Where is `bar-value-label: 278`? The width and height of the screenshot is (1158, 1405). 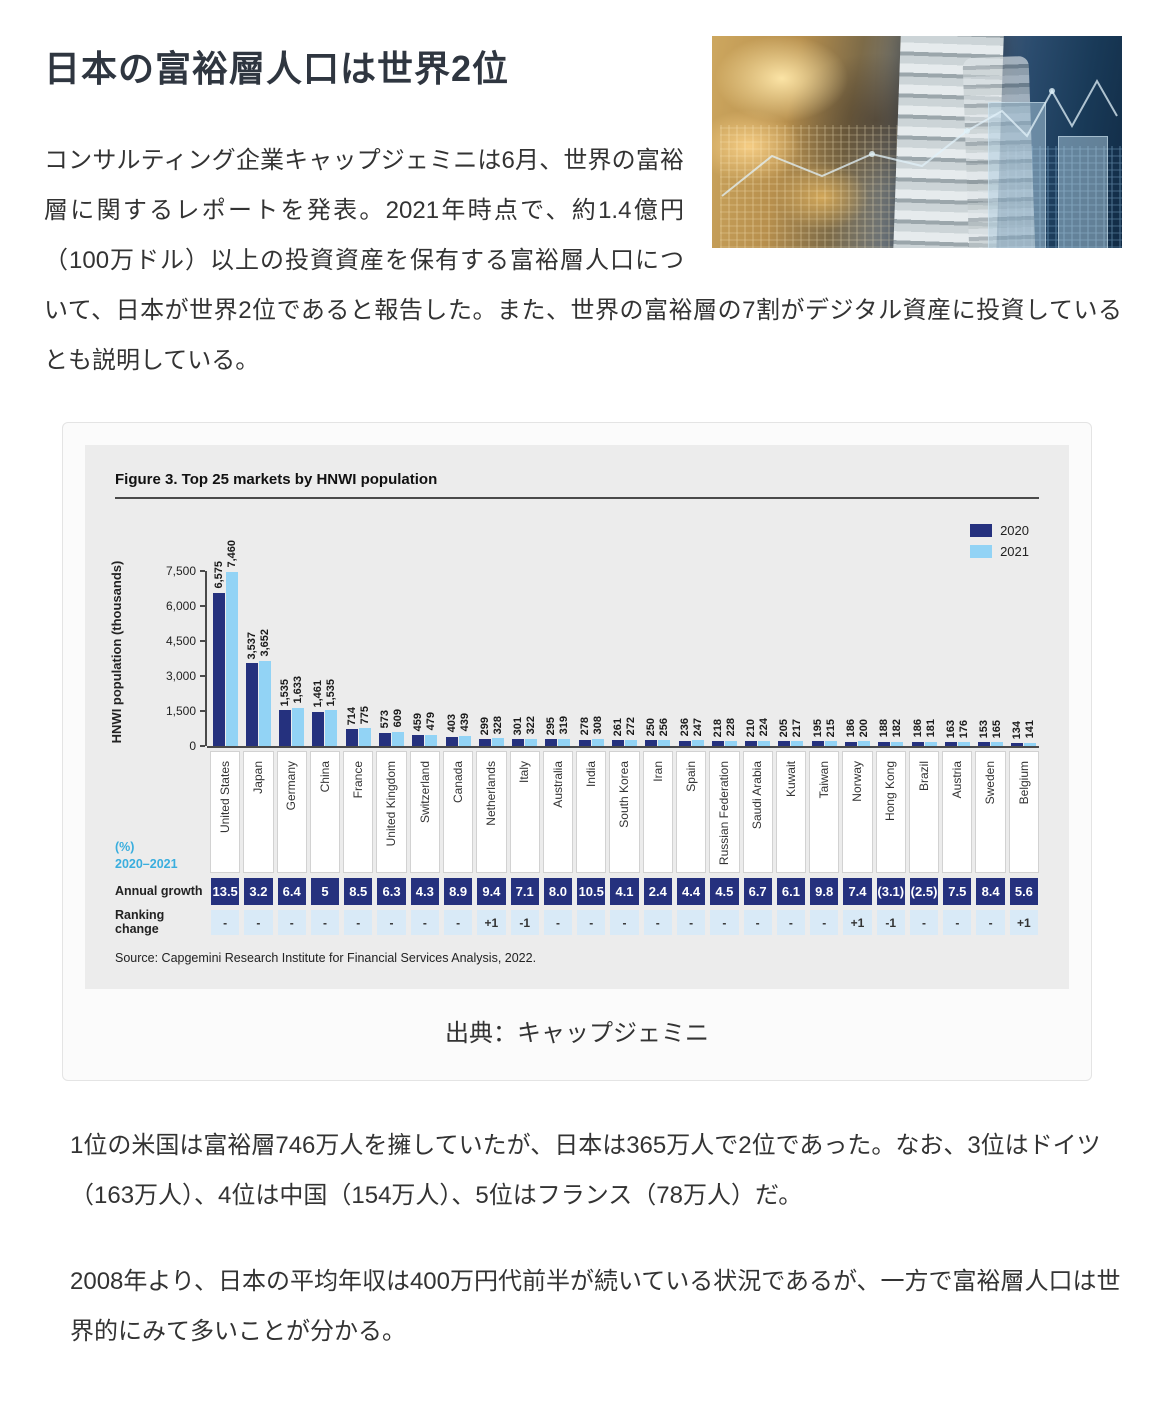 bar-value-label: 278 is located at coordinates (584, 726).